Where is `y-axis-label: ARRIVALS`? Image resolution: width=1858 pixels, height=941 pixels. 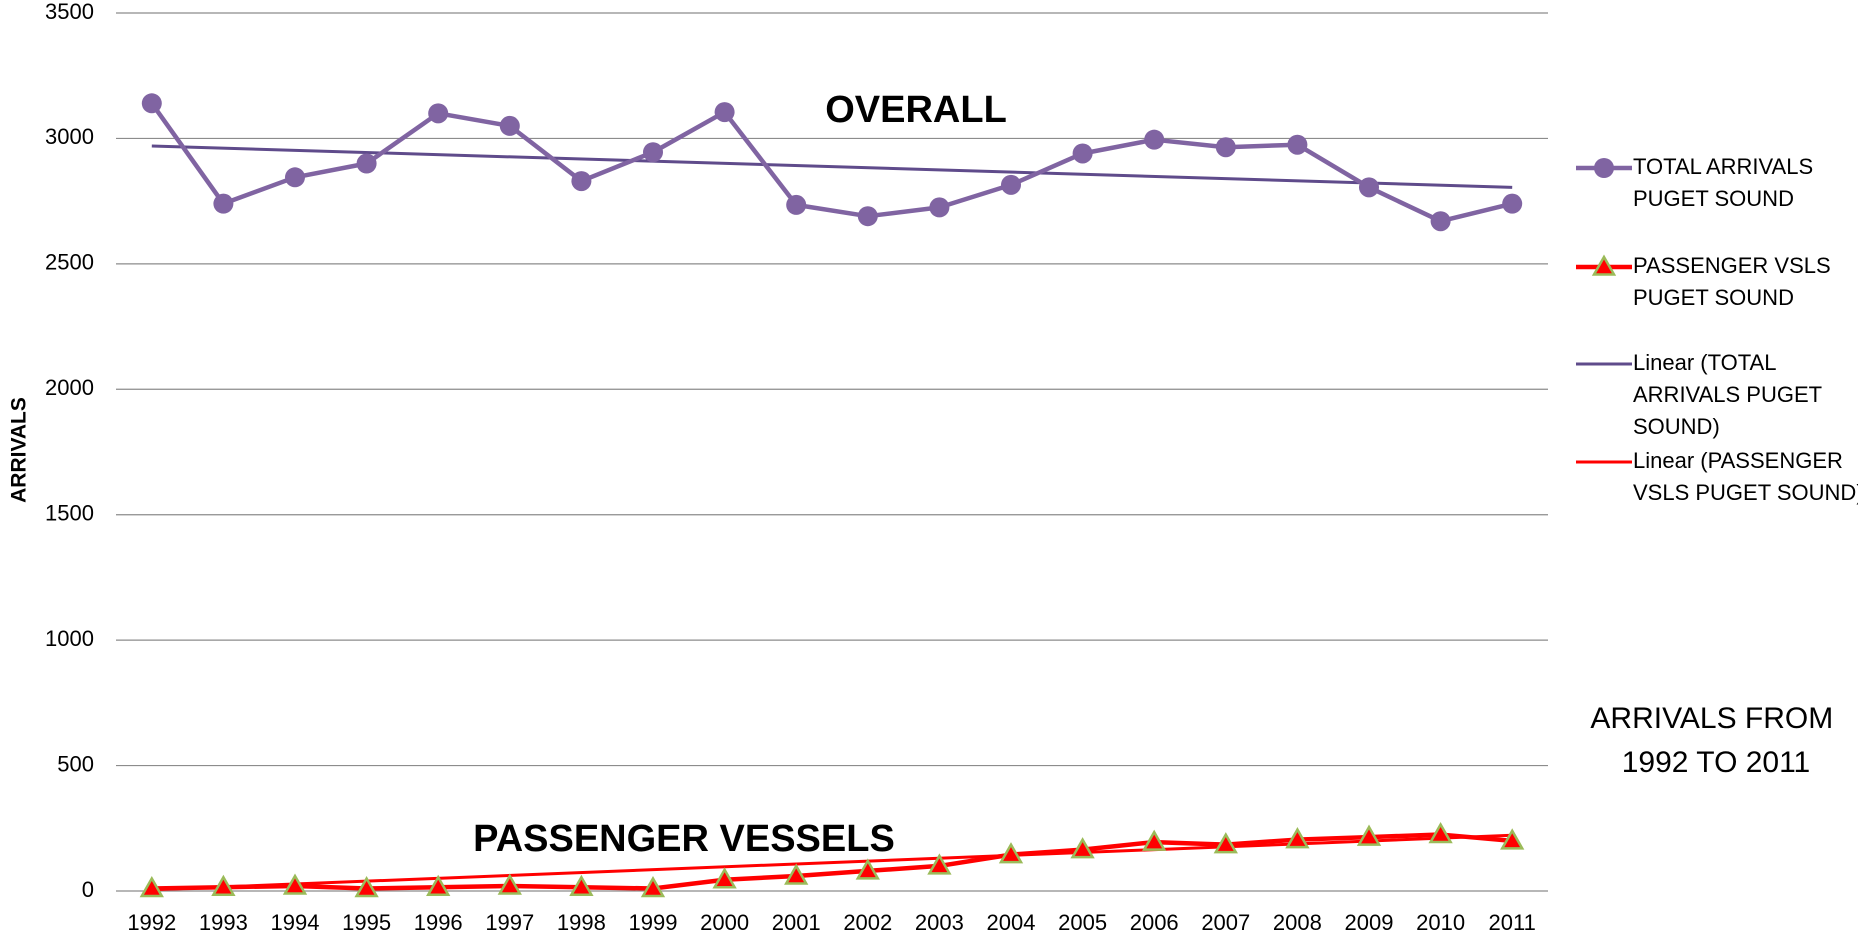 y-axis-label: ARRIVALS is located at coordinates (19, 450).